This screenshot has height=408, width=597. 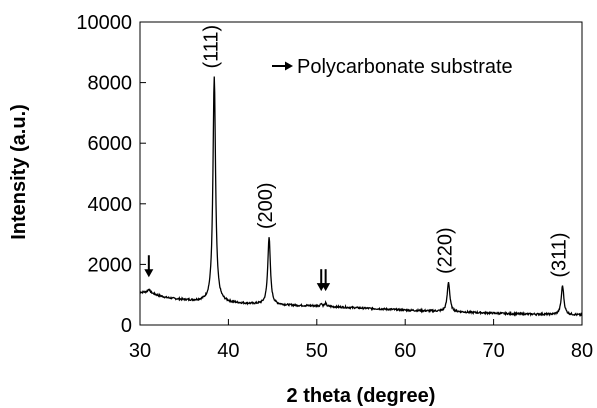 I want to click on x-tick-label: 50, so click(x=317, y=351).